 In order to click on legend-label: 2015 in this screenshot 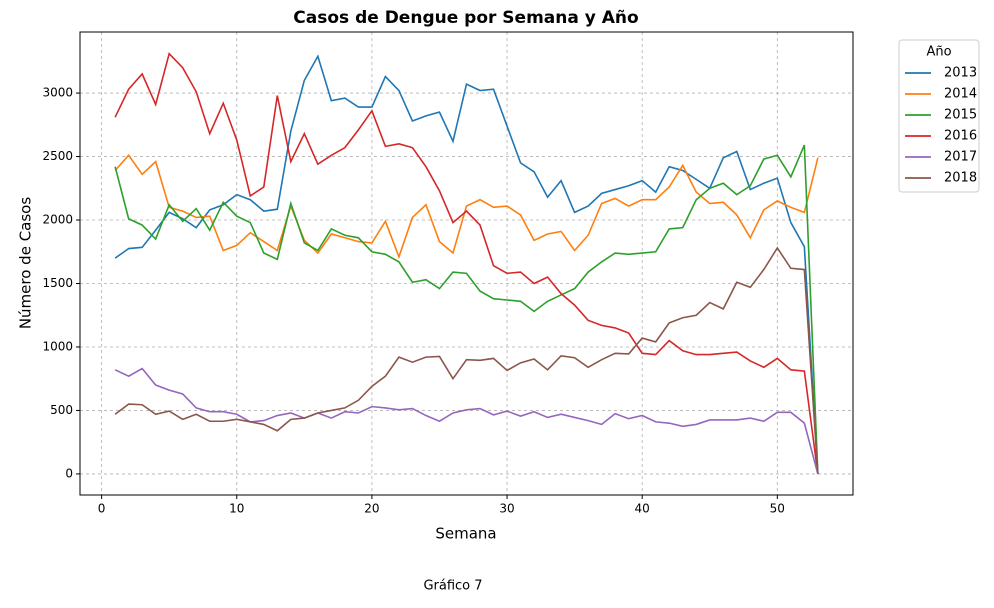, I will do `click(960, 115)`.